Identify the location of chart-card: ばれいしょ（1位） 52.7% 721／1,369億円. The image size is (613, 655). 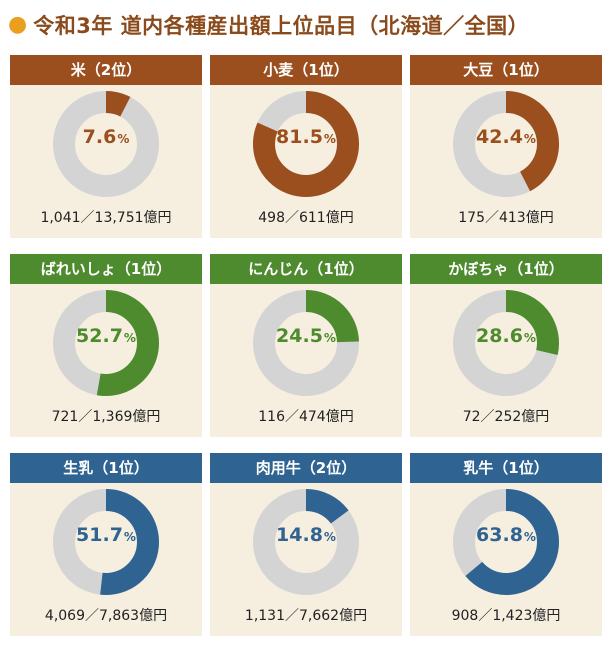
(106, 345).